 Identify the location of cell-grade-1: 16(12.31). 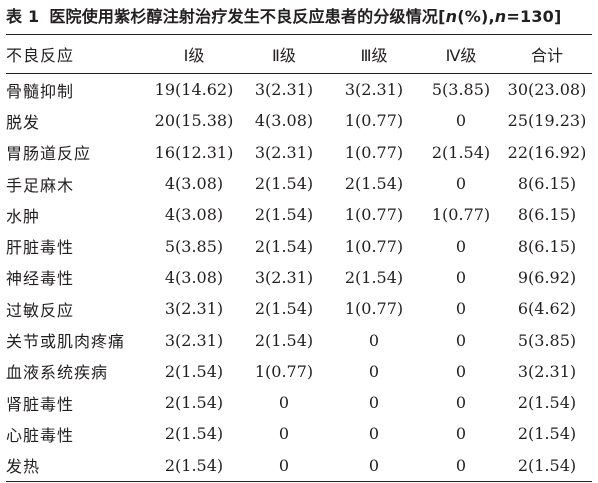
(194, 152).